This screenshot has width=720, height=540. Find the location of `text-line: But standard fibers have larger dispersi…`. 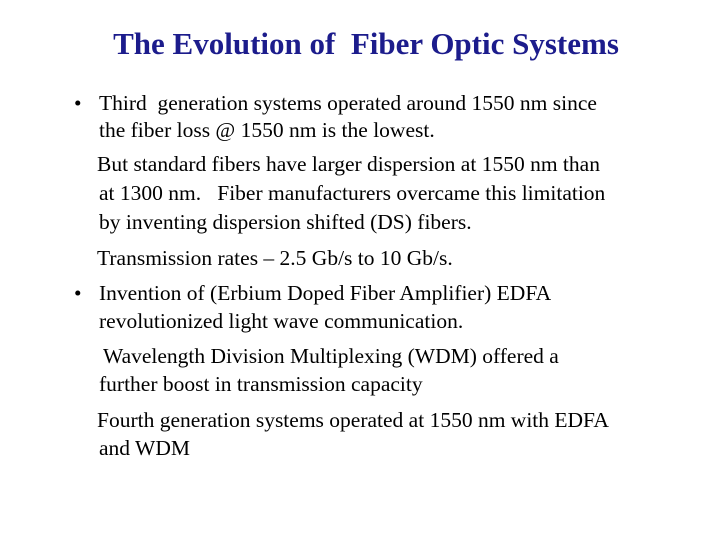

text-line: But standard fibers have larger dispersi… is located at coordinates (348, 164).